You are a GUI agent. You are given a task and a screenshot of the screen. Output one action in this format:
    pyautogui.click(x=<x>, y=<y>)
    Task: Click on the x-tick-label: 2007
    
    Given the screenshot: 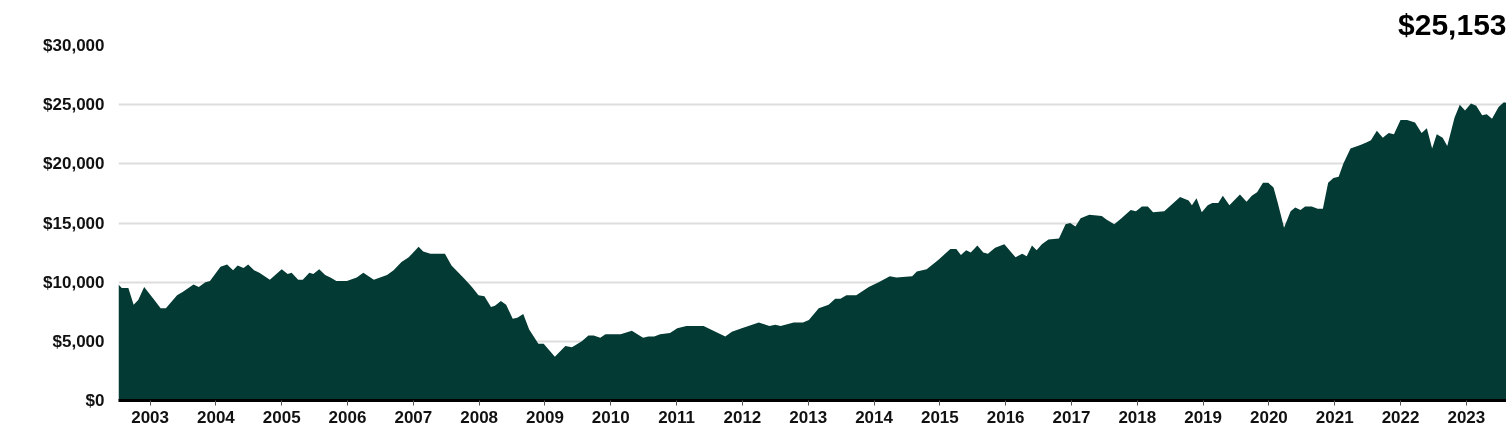 What is the action you would take?
    pyautogui.click(x=413, y=417)
    